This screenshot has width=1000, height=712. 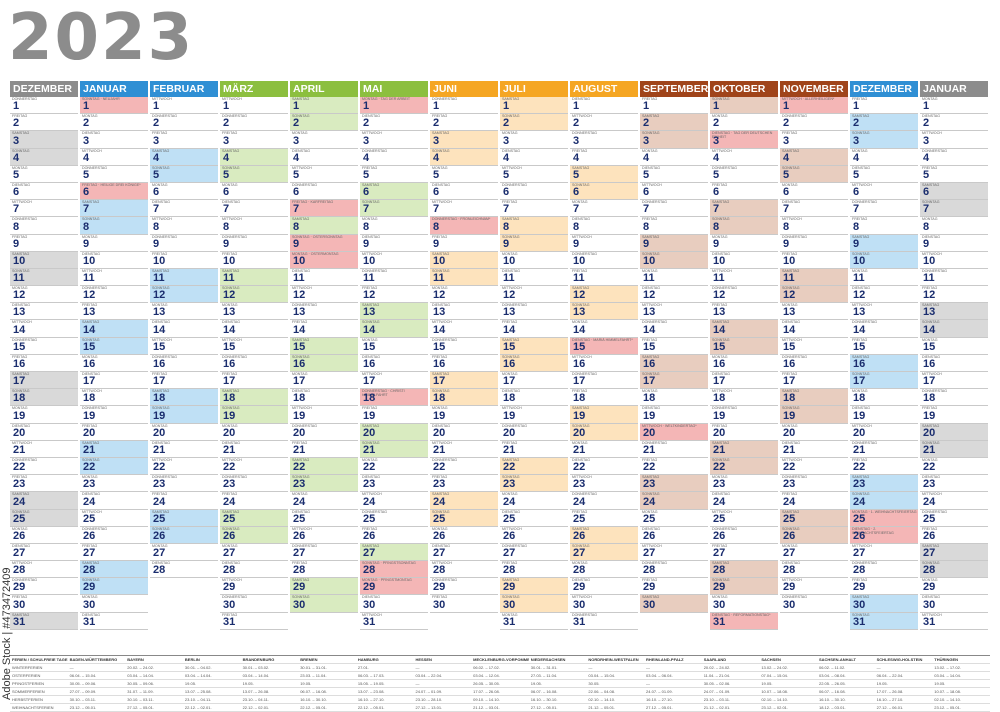 What do you see at coordinates (486, 691) in the screenshot?
I see `holidays-cell: 17.07. – 26.08.` at bounding box center [486, 691].